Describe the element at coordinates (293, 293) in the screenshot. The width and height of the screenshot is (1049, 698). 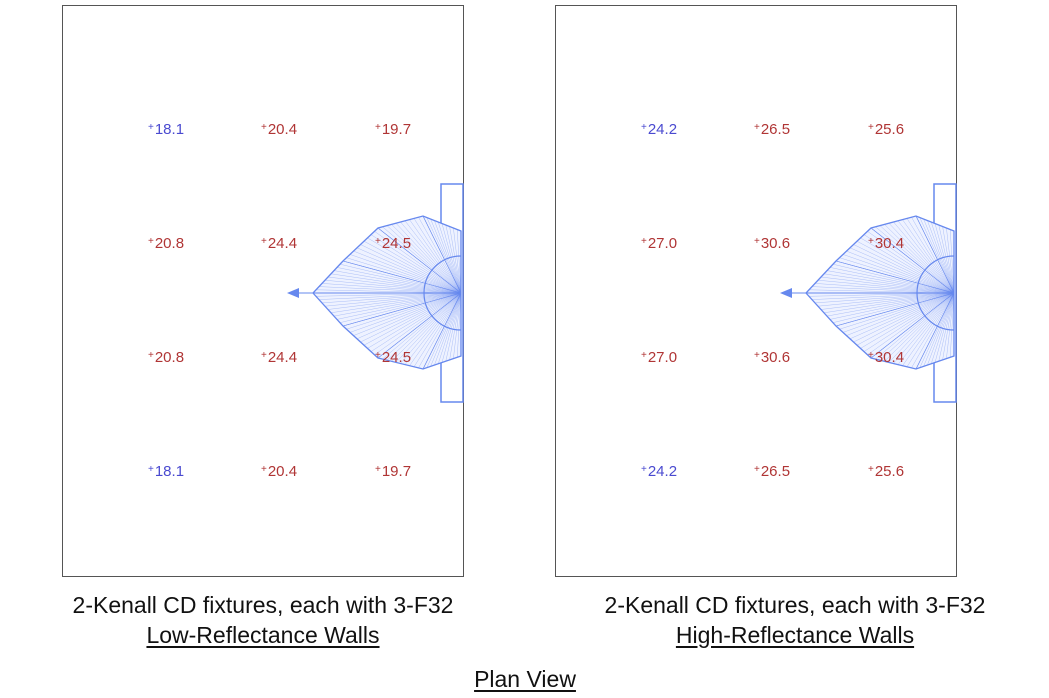
I see `aim-arrow-icon` at that location.